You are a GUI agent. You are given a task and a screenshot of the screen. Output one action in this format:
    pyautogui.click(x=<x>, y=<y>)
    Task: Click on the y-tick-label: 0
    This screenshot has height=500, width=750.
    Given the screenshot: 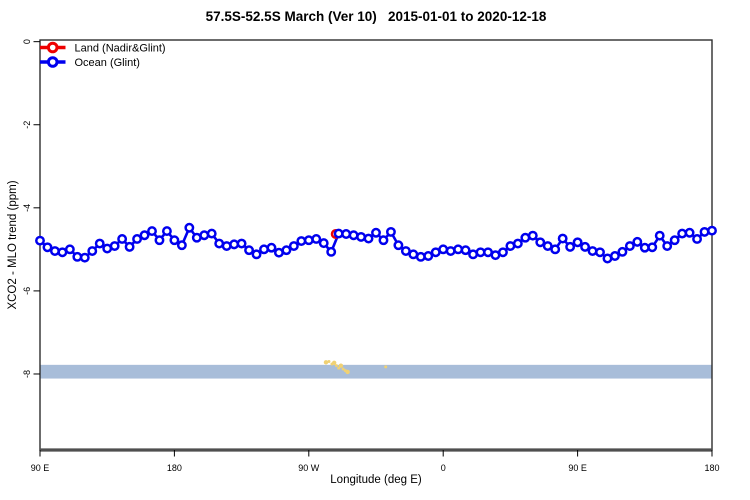 What is the action you would take?
    pyautogui.click(x=27, y=41)
    